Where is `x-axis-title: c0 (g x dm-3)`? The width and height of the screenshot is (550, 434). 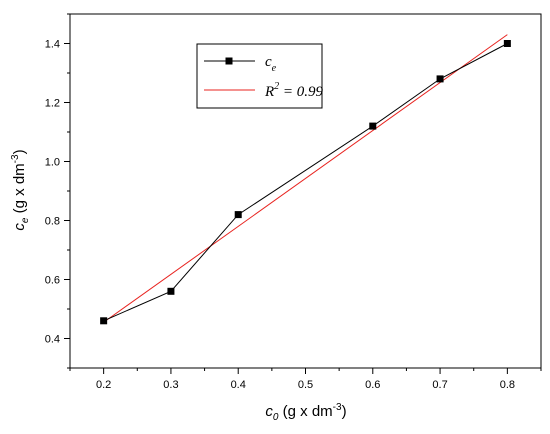 x-axis-title: c0 (g x dm-3) is located at coordinates (305, 412).